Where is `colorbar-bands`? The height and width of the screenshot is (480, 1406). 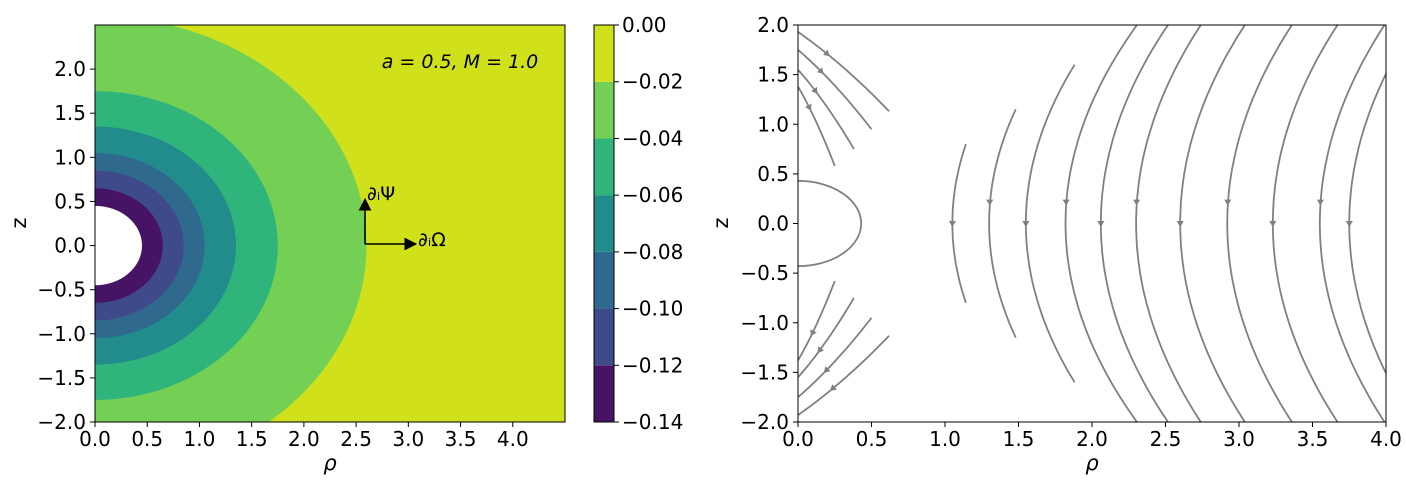 colorbar-bands is located at coordinates (604, 223).